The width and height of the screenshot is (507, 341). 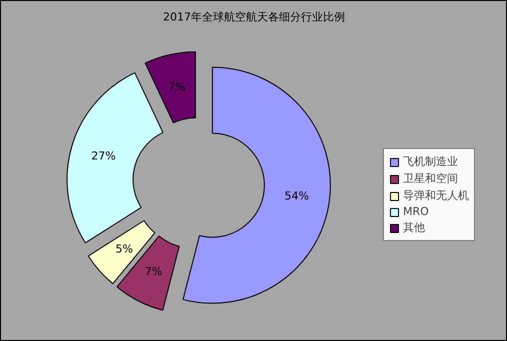 What do you see at coordinates (436, 195) in the screenshot?
I see `legend-label: 导弹和无人机` at bounding box center [436, 195].